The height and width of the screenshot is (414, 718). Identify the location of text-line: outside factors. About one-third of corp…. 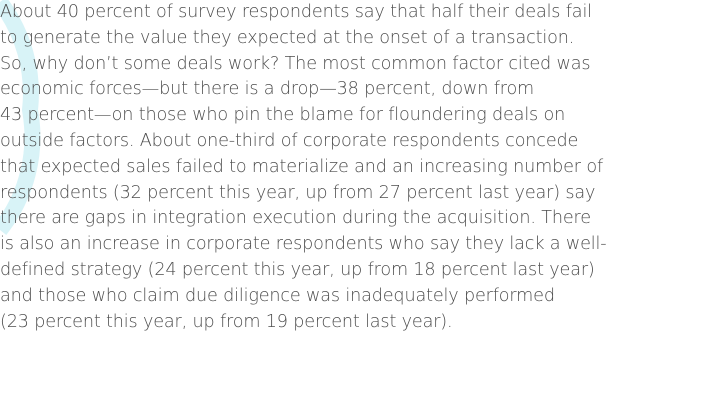
(289, 140).